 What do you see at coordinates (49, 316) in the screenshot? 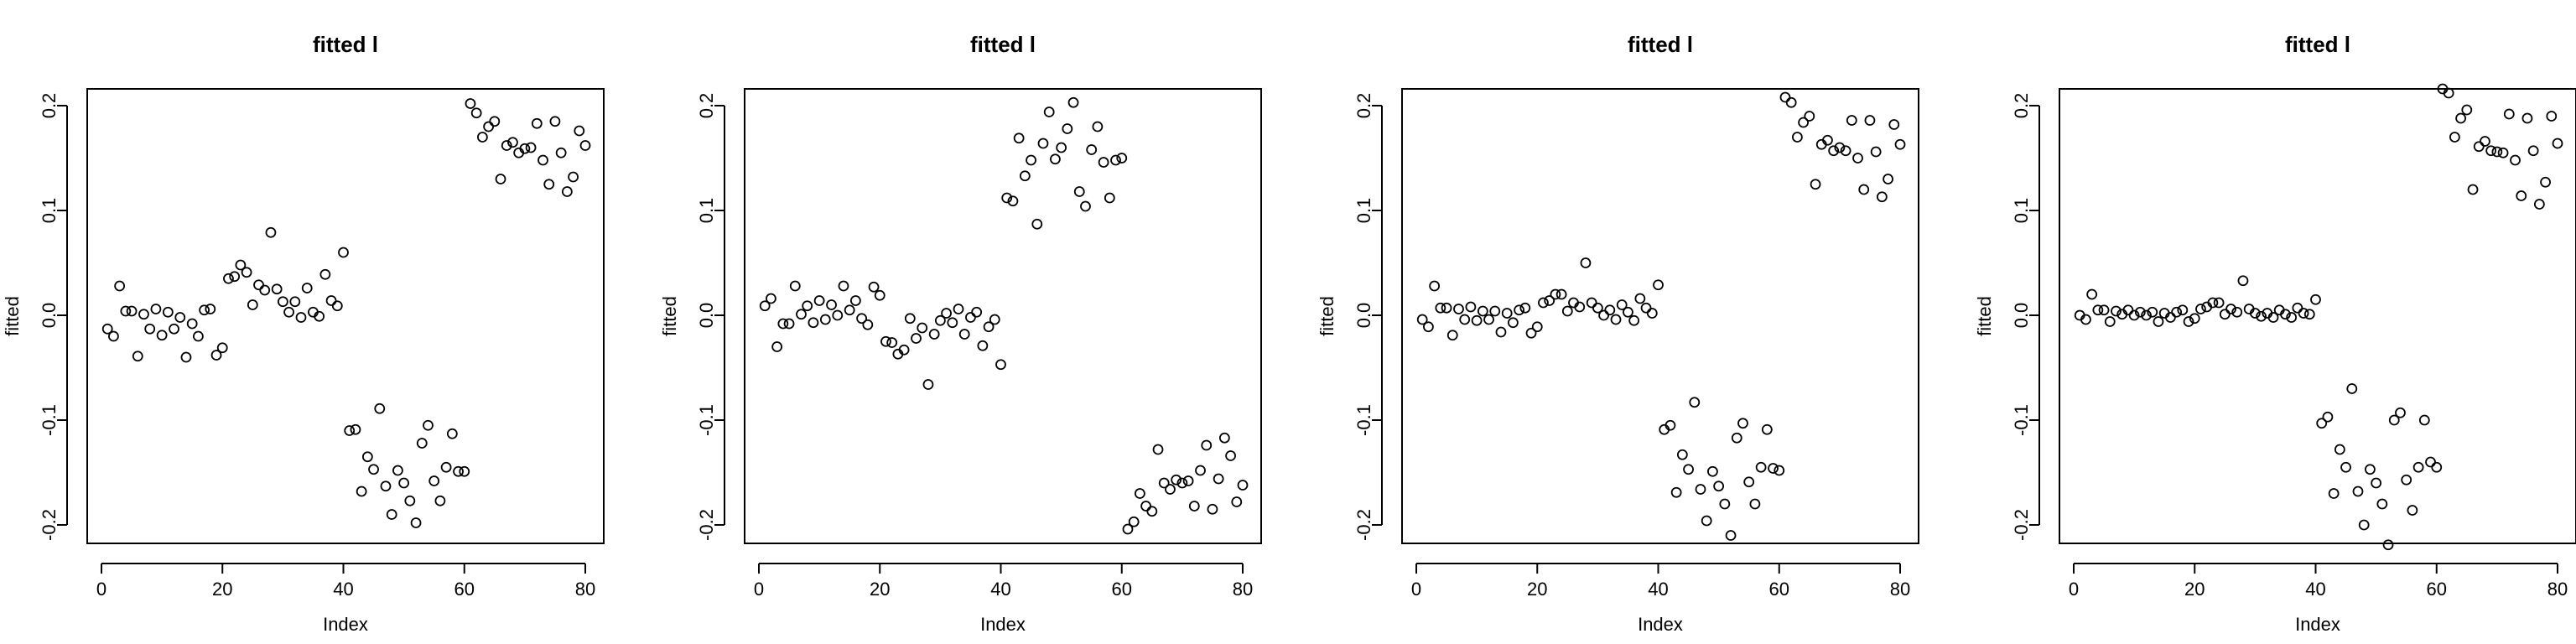
I see `y-tick-label: 0.0` at bounding box center [49, 316].